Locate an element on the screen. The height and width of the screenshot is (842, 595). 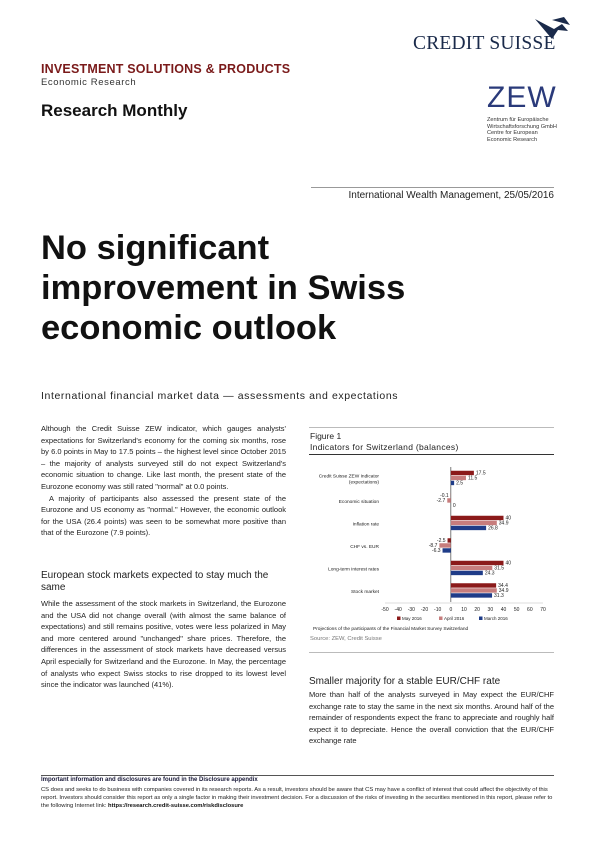
x-tick-label: 40 is located at coordinates (504, 610).